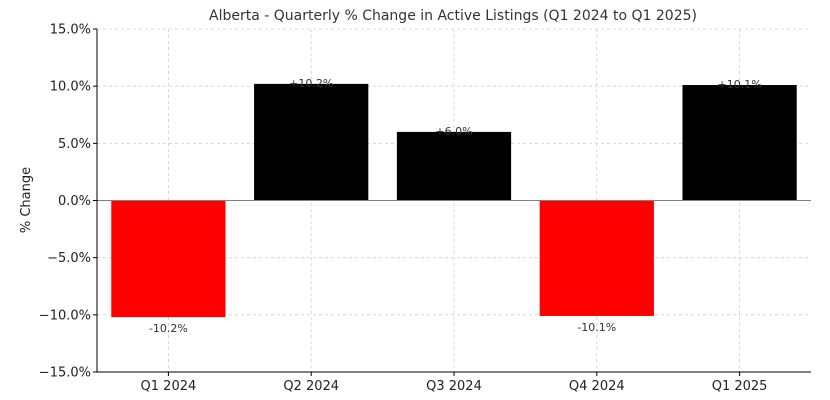 This screenshot has width=830, height=400. I want to click on x-tick-label: Q4 2024, so click(597, 386).